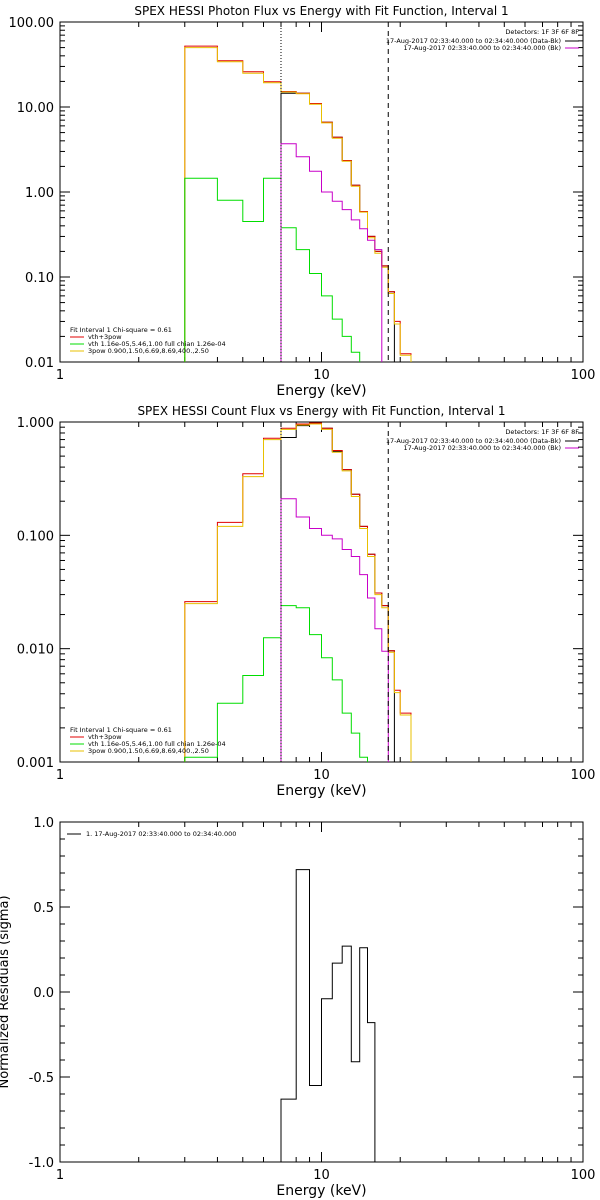 The width and height of the screenshot is (600, 1200). What do you see at coordinates (35, 650) in the screenshot?
I see `y-tick-label: 0.010` at bounding box center [35, 650].